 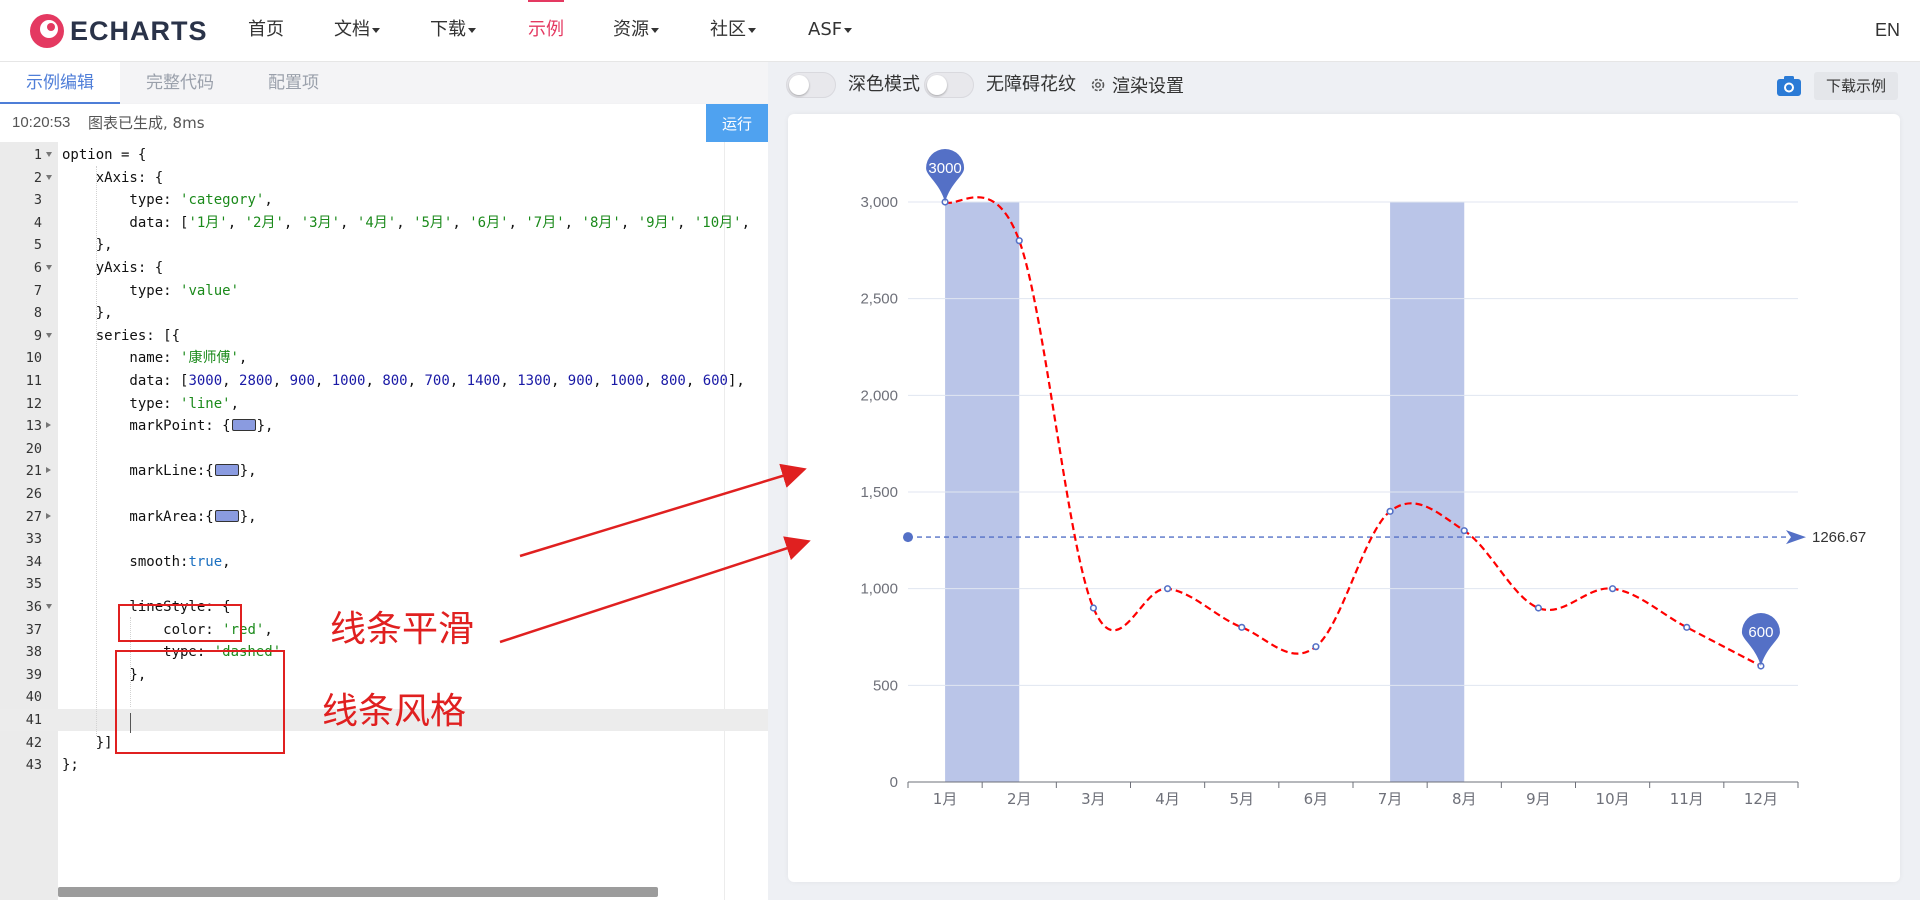 I want to click on line-number: 10, so click(x=33, y=358).